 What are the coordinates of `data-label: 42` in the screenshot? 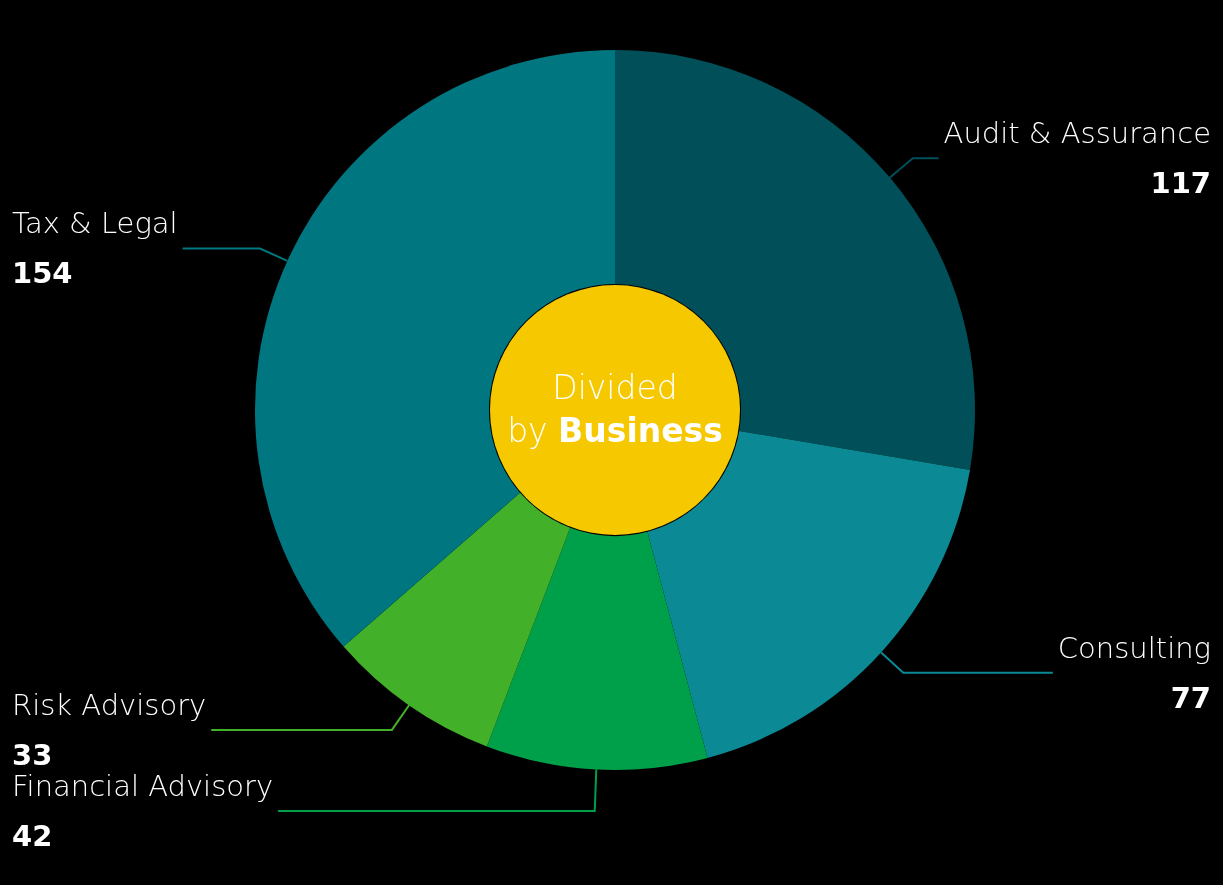 It's located at (32, 835).